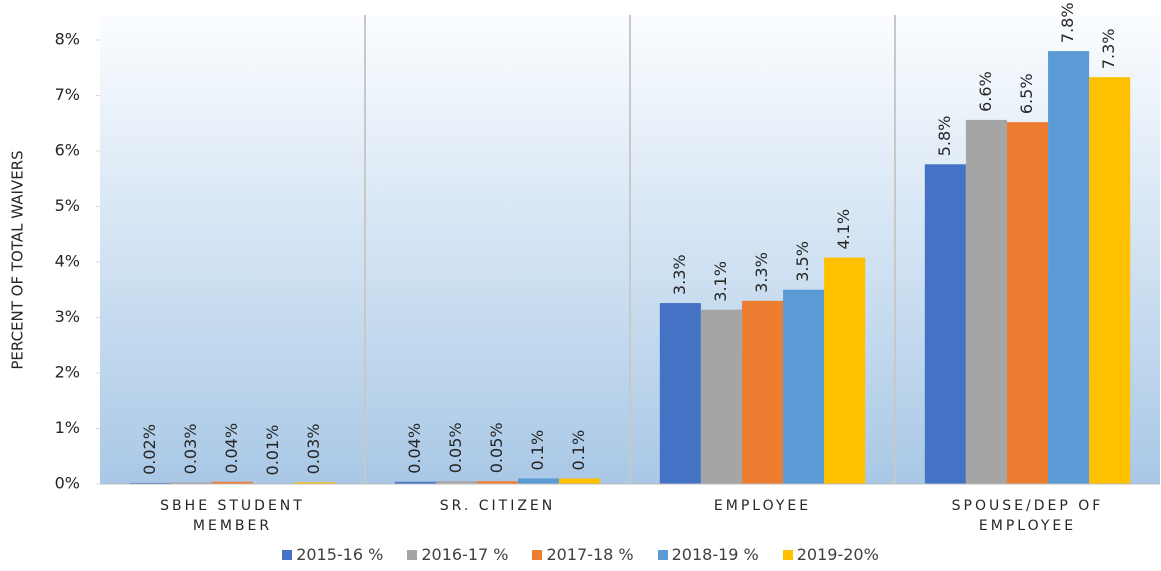 This screenshot has width=1161, height=571. What do you see at coordinates (497, 506) in the screenshot?
I see `x-tick-label: SR. CITIZEN` at bounding box center [497, 506].